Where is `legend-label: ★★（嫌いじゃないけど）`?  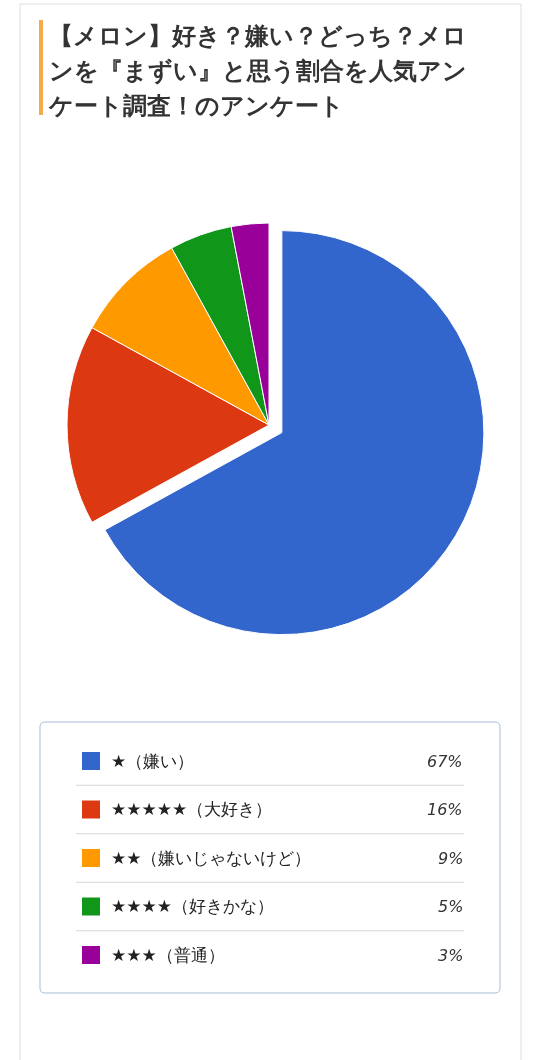 legend-label: ★★（嫌いじゃないけど） is located at coordinates (211, 857).